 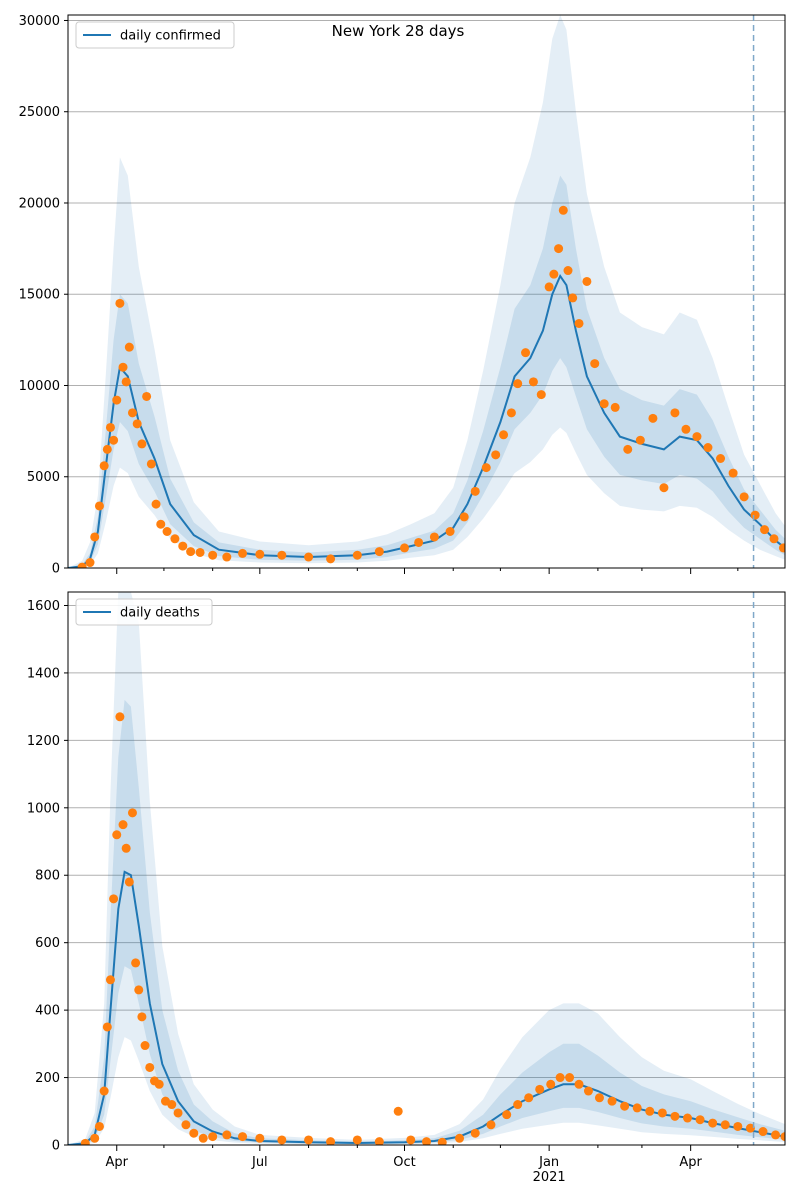 I want to click on confirmed-legend: daily confirmed, so click(x=155, y=35).